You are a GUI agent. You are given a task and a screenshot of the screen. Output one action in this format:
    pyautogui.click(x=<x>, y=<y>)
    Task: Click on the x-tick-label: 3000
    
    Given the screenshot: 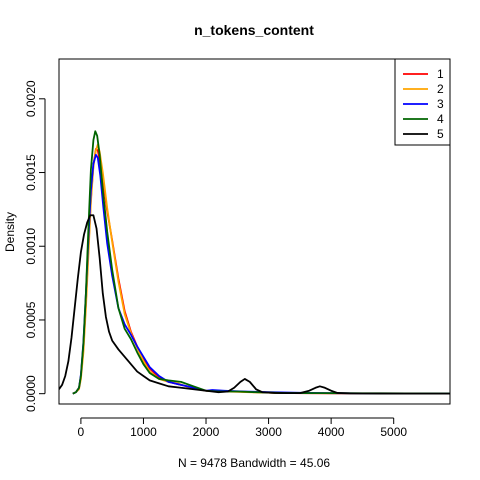 What is the action you would take?
    pyautogui.click(x=268, y=432)
    